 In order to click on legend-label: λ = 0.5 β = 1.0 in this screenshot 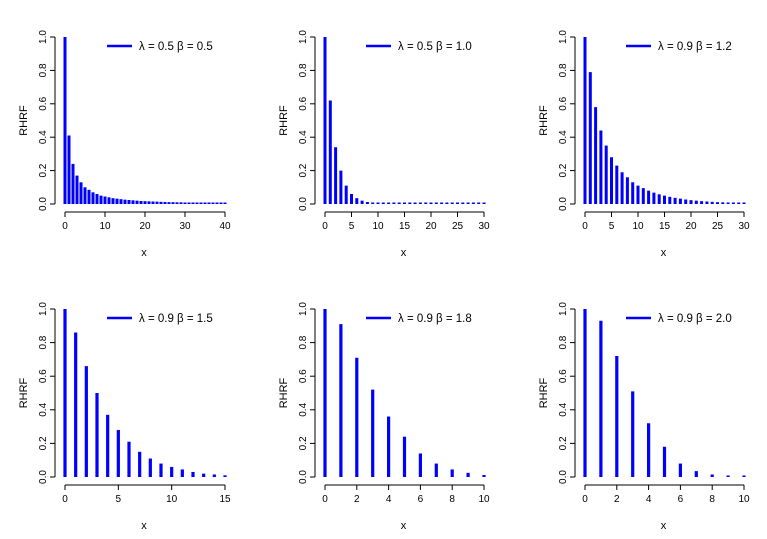, I will do `click(435, 47)`.